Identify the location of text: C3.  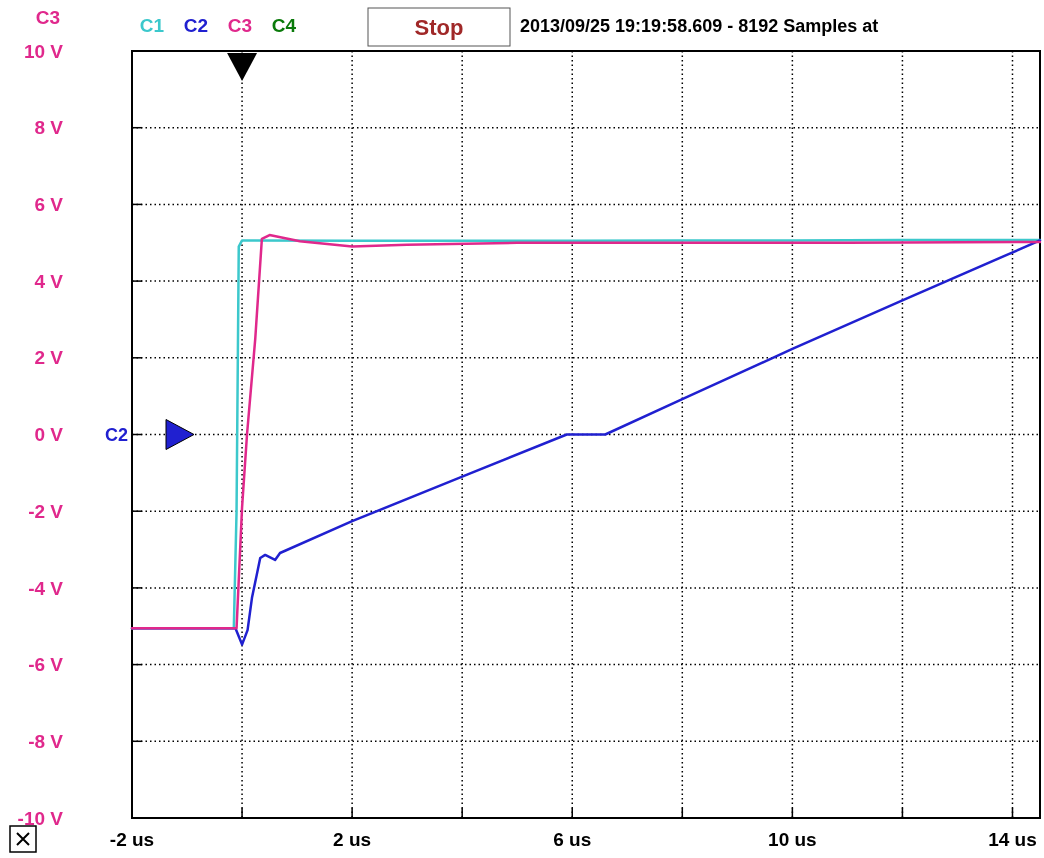
(240, 25).